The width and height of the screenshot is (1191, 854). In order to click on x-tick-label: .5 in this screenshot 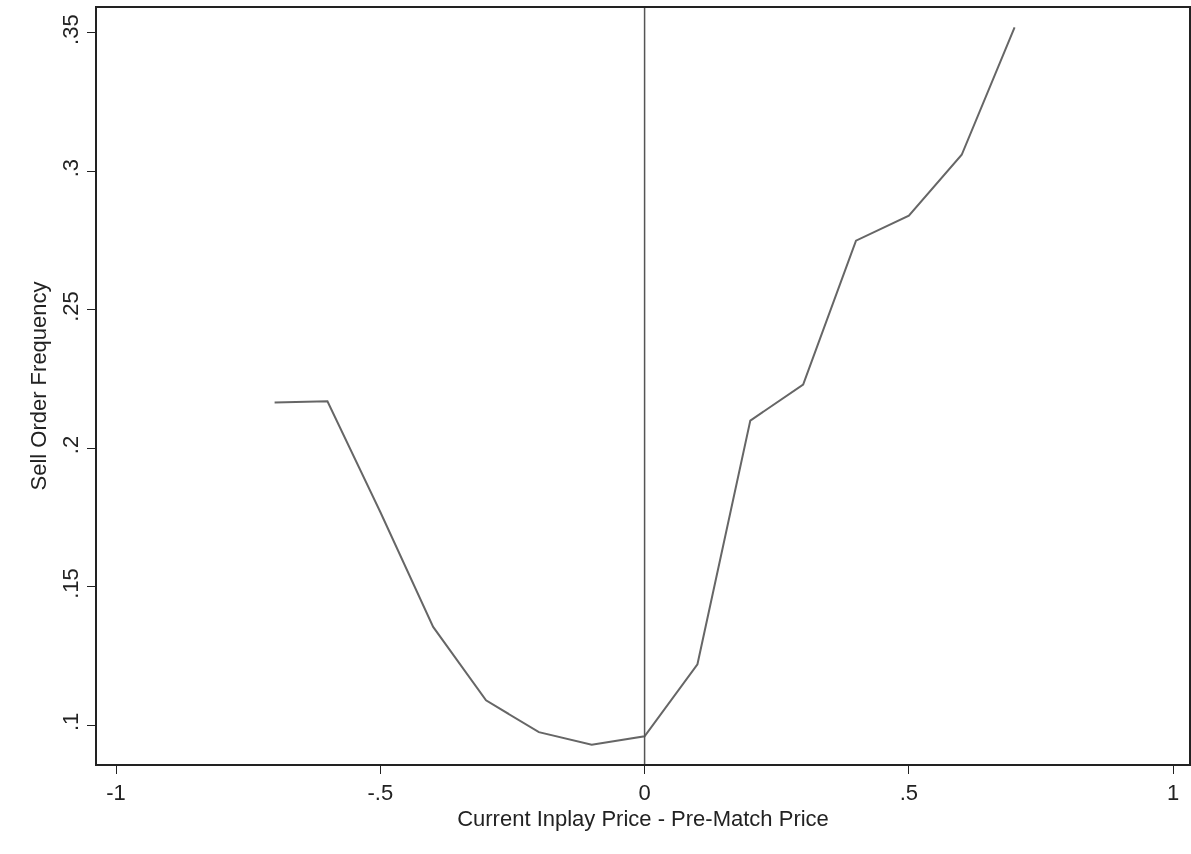, I will do `click(909, 793)`.